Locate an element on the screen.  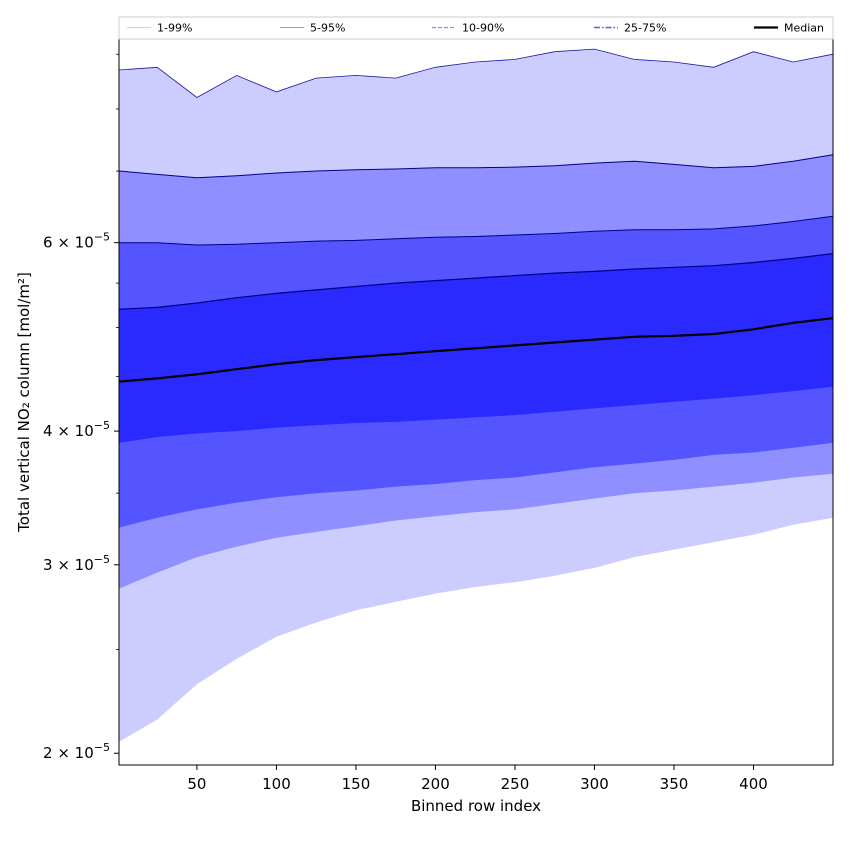
x-axis-label: Binned row index is located at coordinates (476, 806).